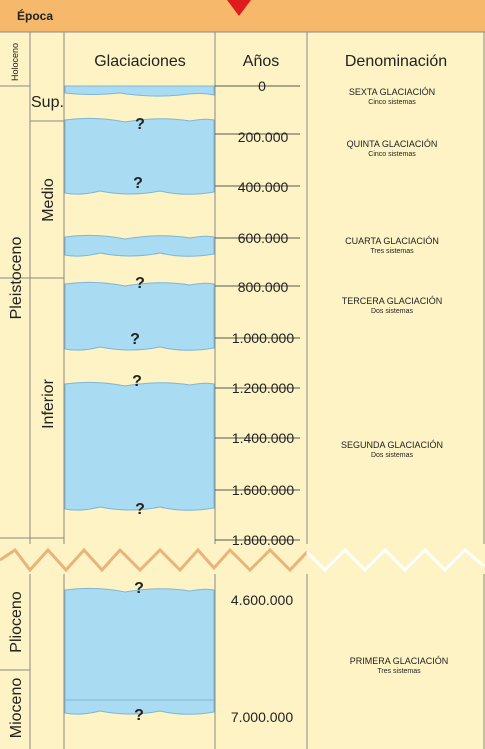 The width and height of the screenshot is (485, 749). What do you see at coordinates (263, 388) in the screenshot?
I see `year-label: 1.200.000` at bounding box center [263, 388].